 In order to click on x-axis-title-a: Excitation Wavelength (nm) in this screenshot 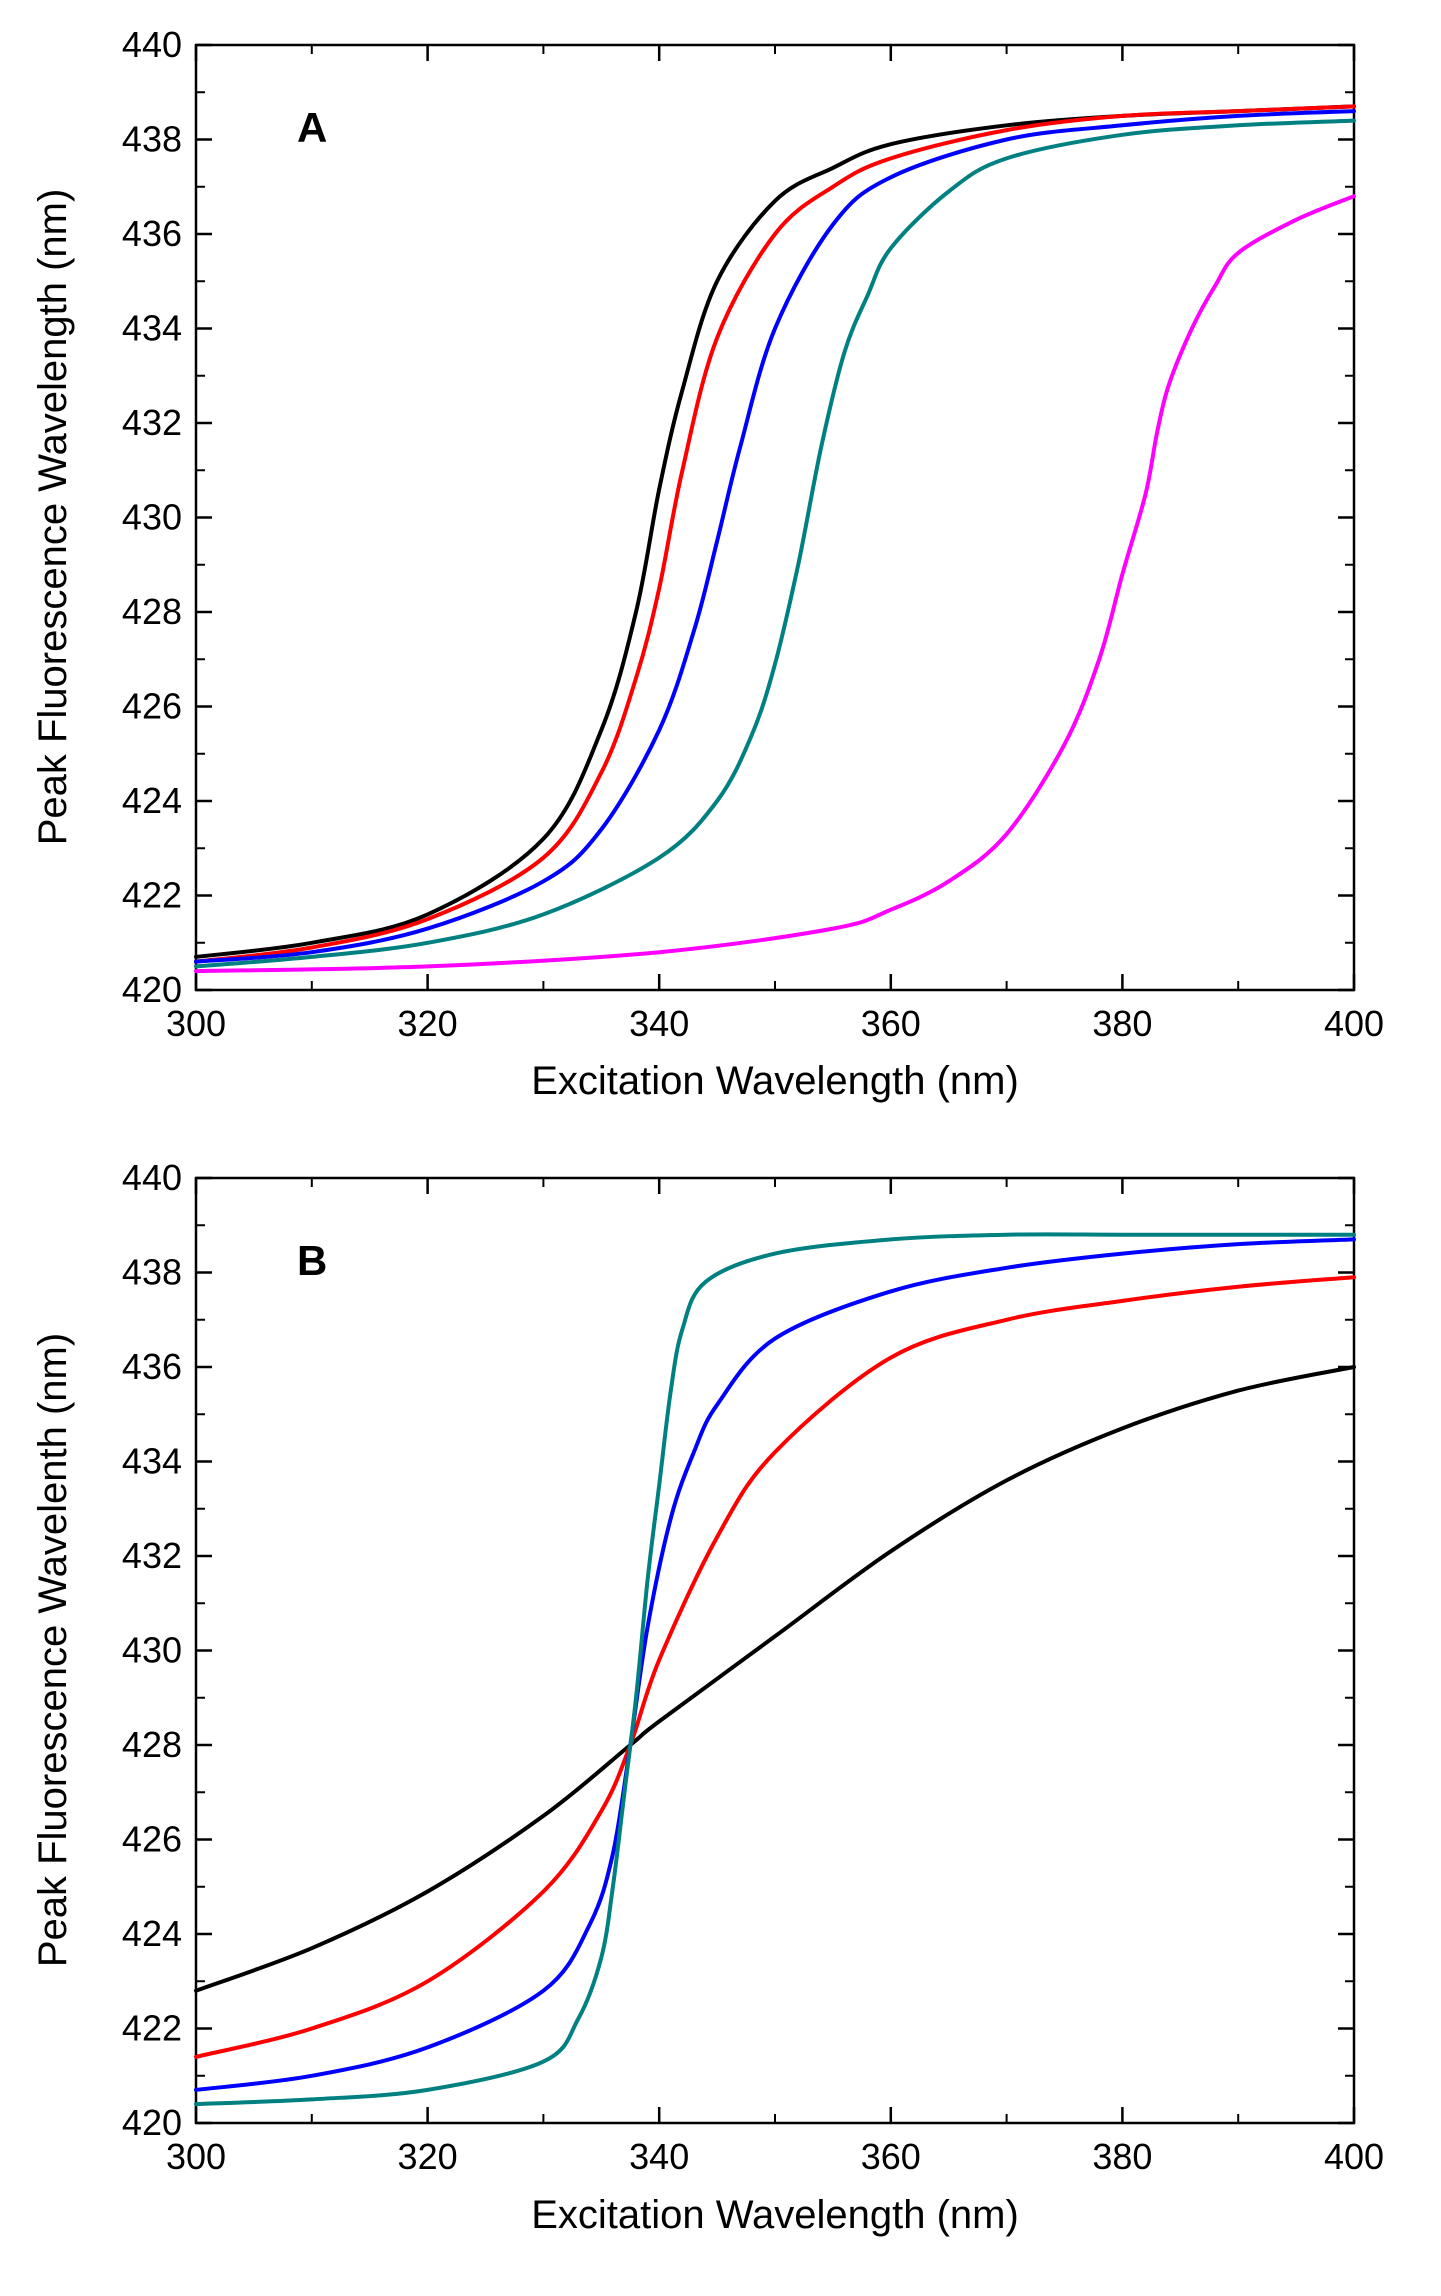, I will do `click(775, 1081)`.